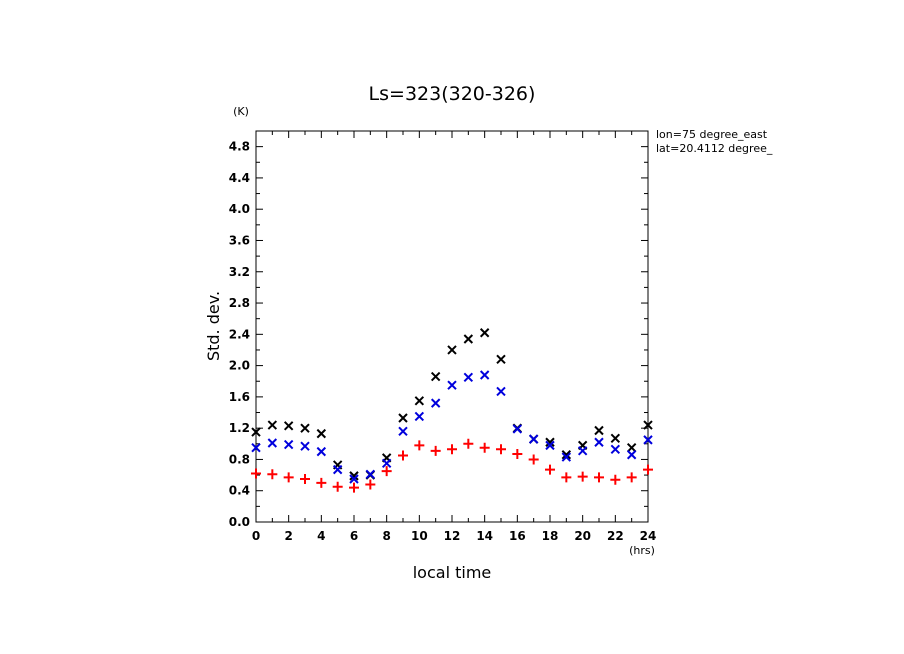  I want to click on info-line-lon: lon=75 degree_east, so click(712, 134).